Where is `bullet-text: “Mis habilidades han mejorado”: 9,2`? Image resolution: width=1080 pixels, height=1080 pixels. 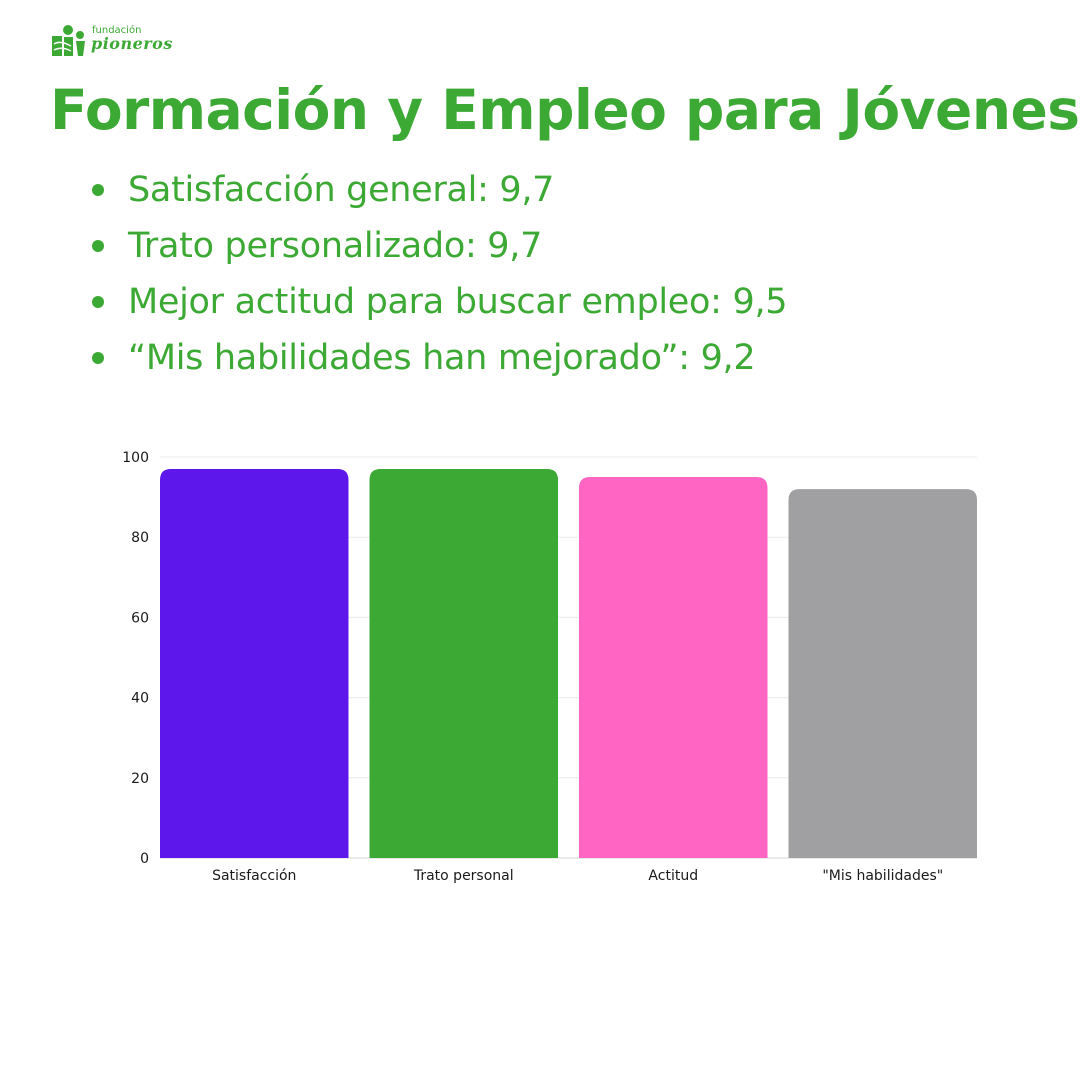 bullet-text: “Mis habilidades han mejorado”: 9,2 is located at coordinates (442, 358).